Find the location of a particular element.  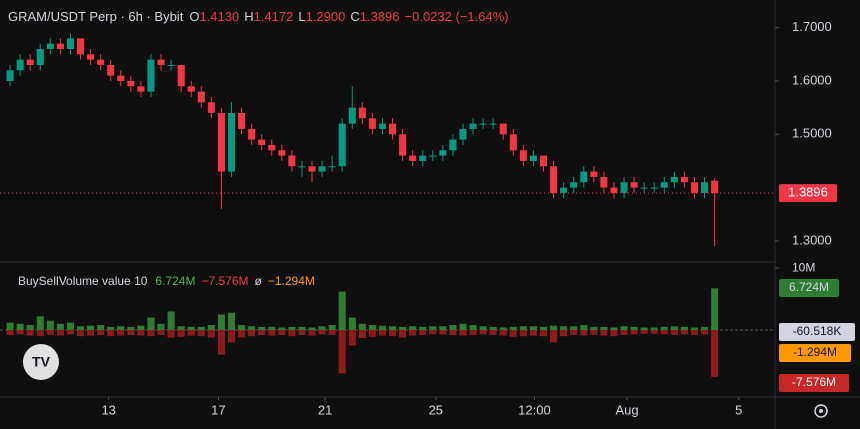

x-tick-label: 25 is located at coordinates (436, 409).